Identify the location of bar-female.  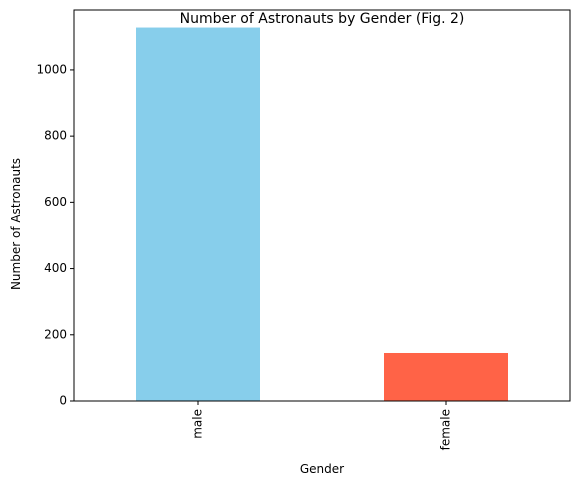
(446, 376).